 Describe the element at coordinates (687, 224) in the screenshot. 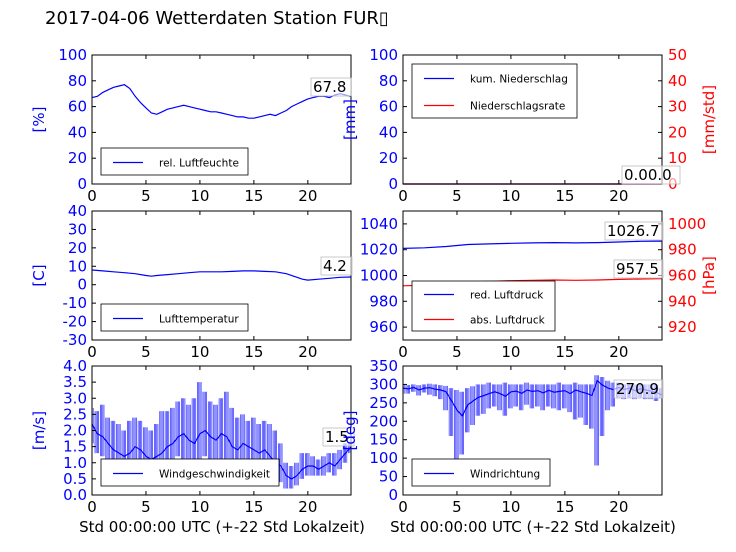

I see `pressure-y2-tick-label: 1000` at that location.